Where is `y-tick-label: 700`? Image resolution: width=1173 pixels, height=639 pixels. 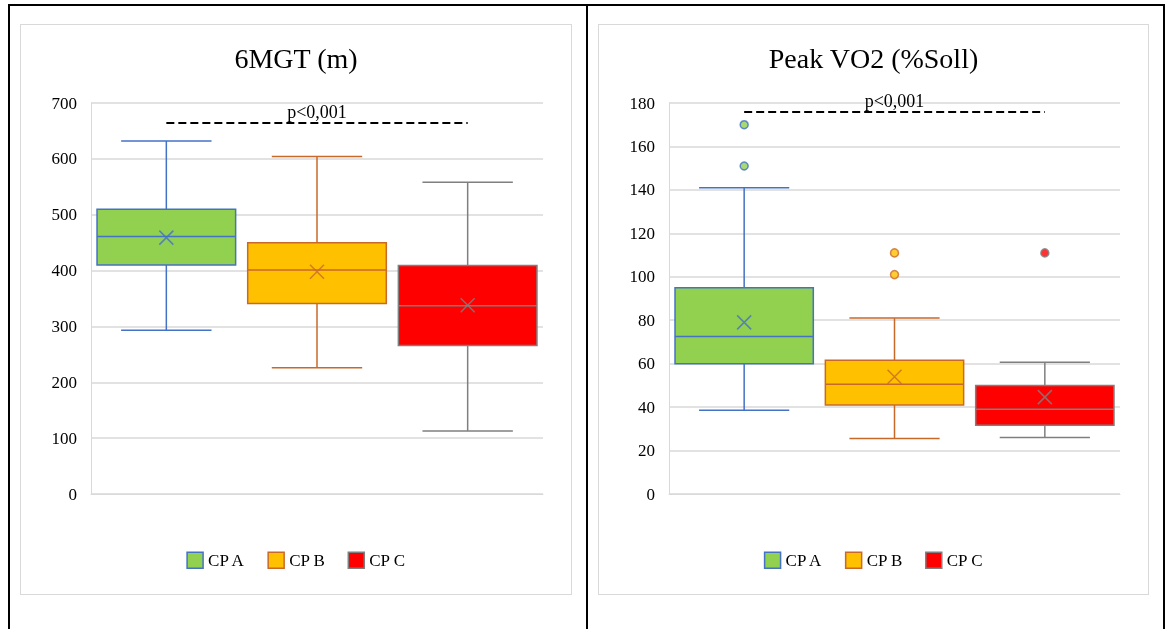
y-tick-label: 700 is located at coordinates (64, 103).